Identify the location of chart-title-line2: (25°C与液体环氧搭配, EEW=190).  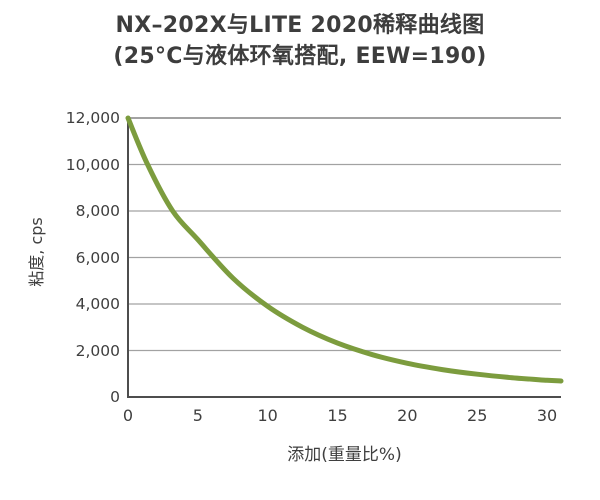
(300, 56).